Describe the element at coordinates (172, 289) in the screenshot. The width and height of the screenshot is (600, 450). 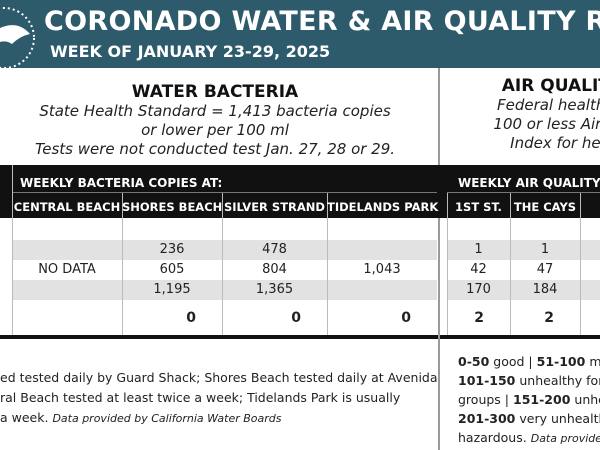
I see `table-cell: 1,195` at that location.